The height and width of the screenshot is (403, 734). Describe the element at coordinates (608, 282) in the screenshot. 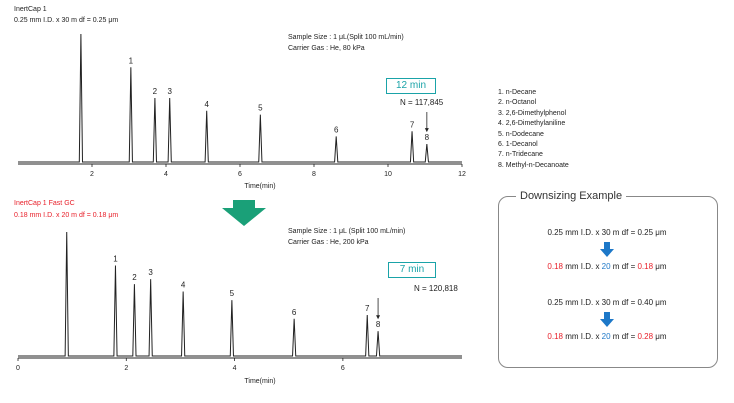

I see `downsizing-panel` at that location.